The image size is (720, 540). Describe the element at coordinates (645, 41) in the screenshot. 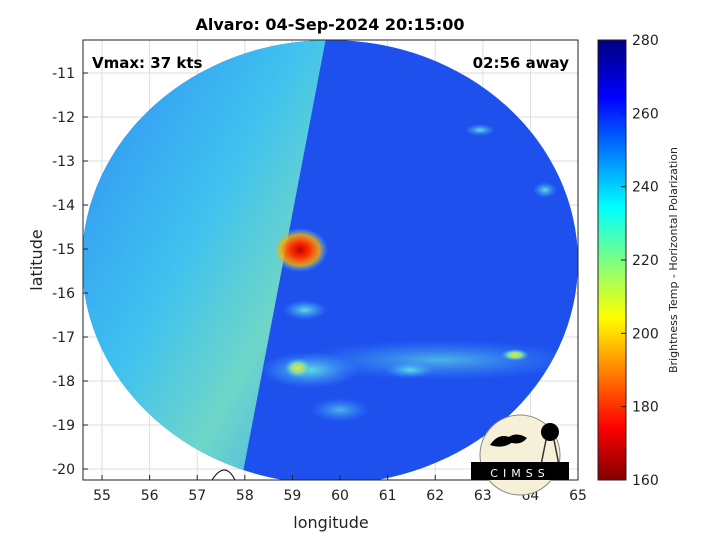

I see `colorbar-tick-label: 280` at that location.